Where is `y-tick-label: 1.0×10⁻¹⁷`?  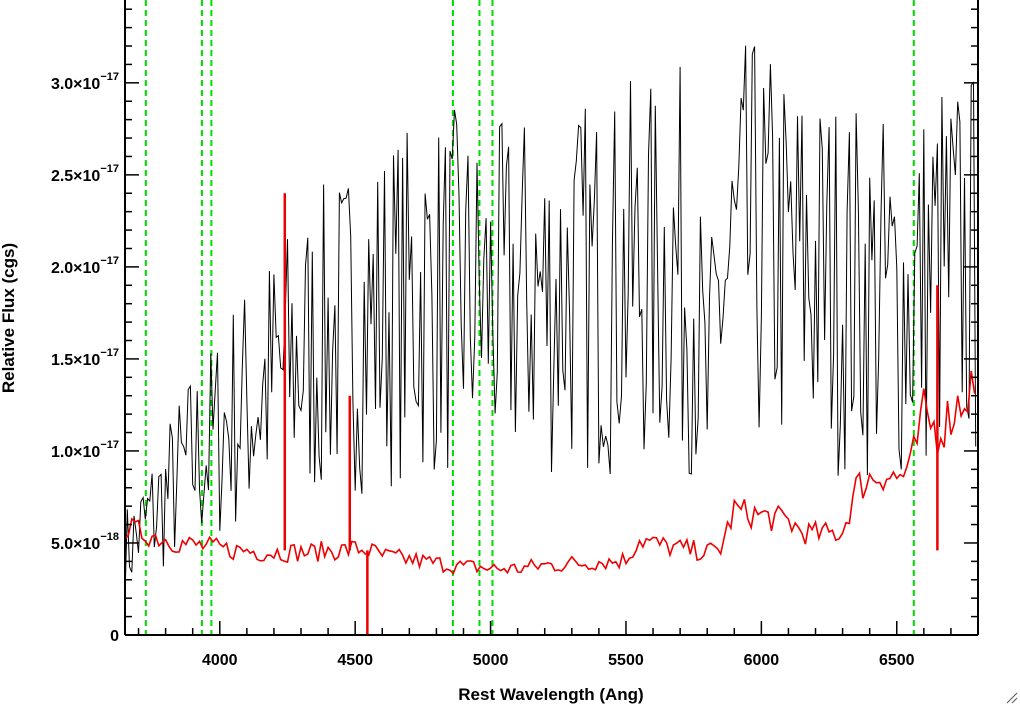 y-tick-label: 1.0×10⁻¹⁷ is located at coordinates (85, 450).